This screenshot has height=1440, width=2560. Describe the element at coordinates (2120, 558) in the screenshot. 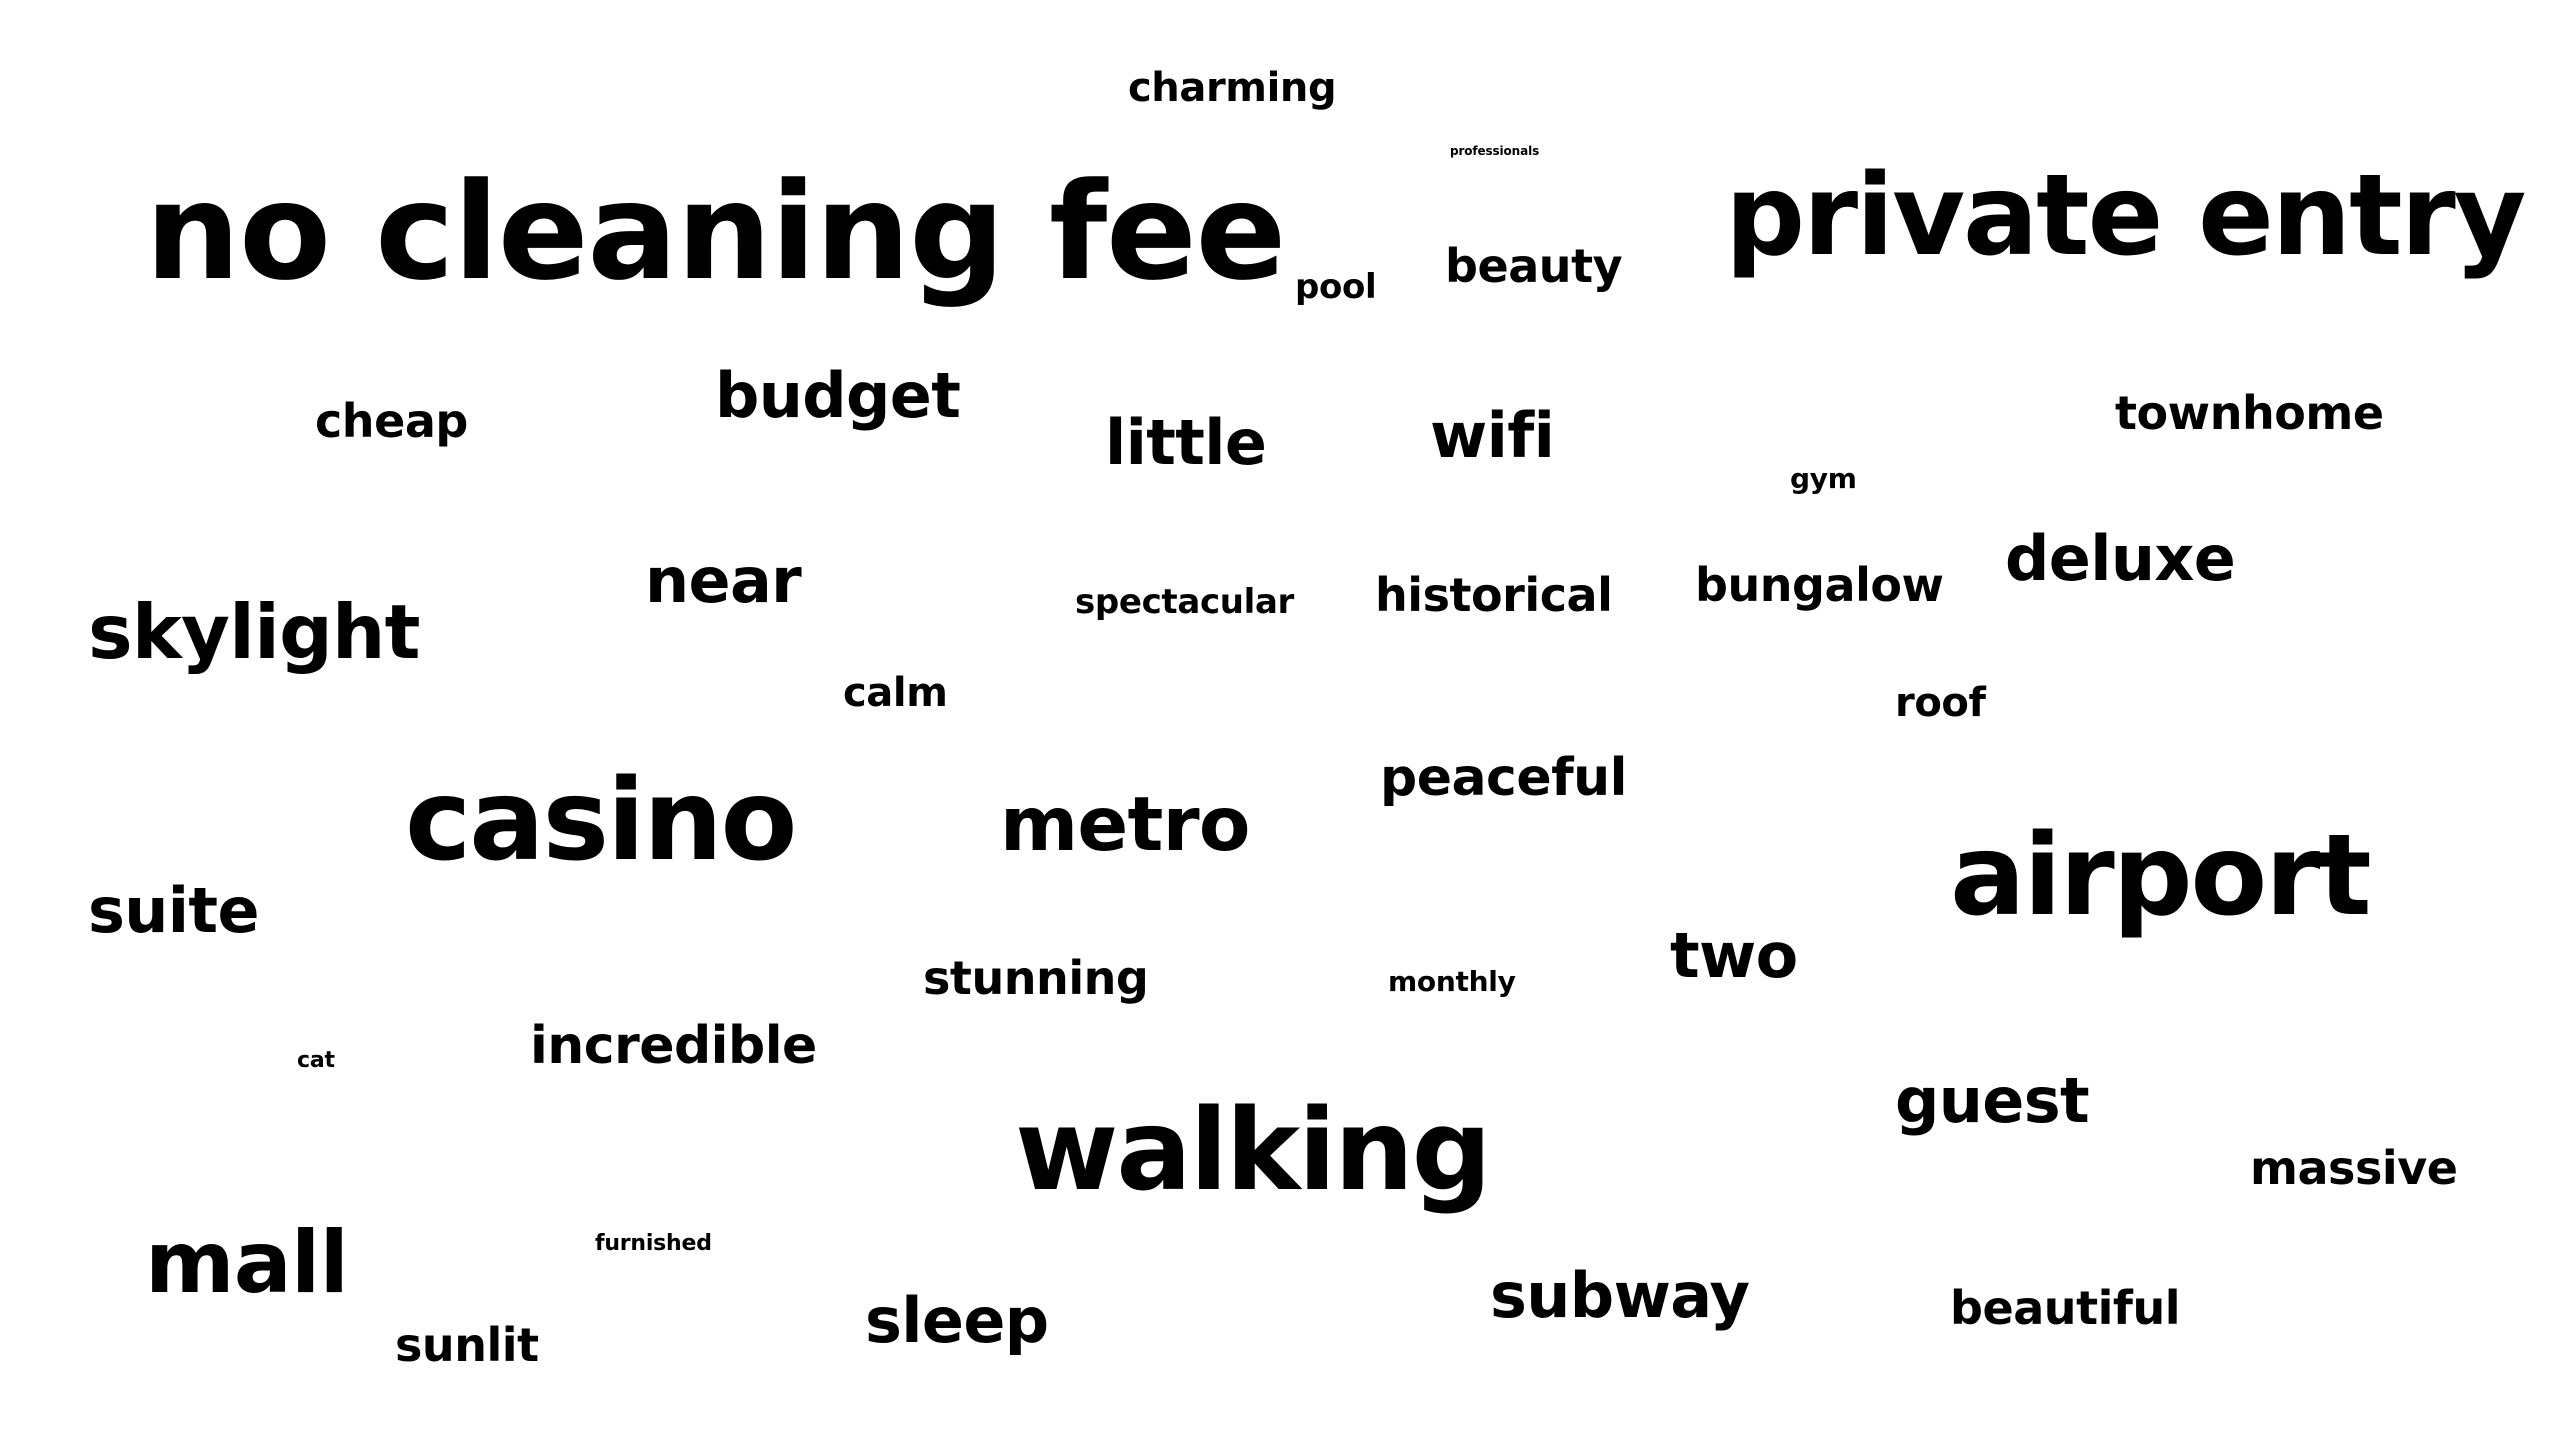

I see `word-deluxe: deluxe` at that location.